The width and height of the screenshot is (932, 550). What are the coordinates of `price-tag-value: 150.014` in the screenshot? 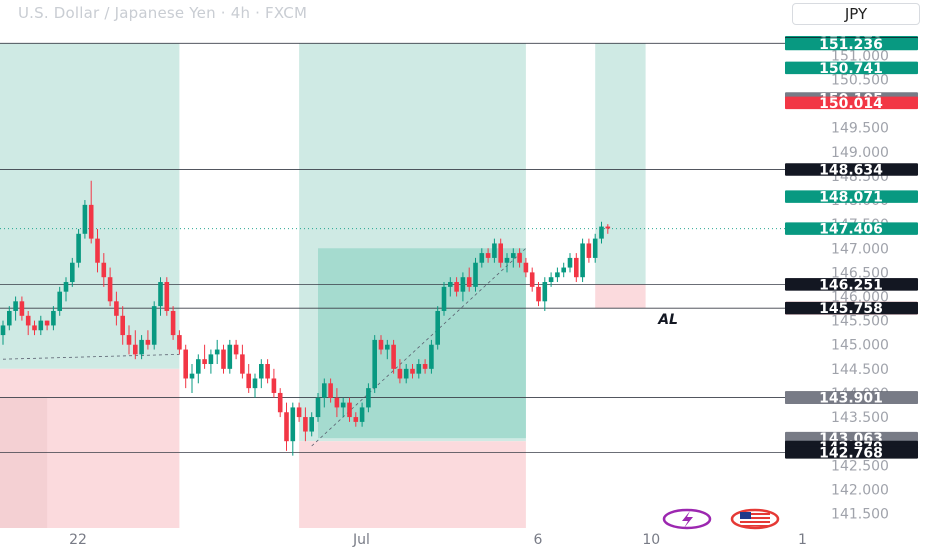 It's located at (851, 104).